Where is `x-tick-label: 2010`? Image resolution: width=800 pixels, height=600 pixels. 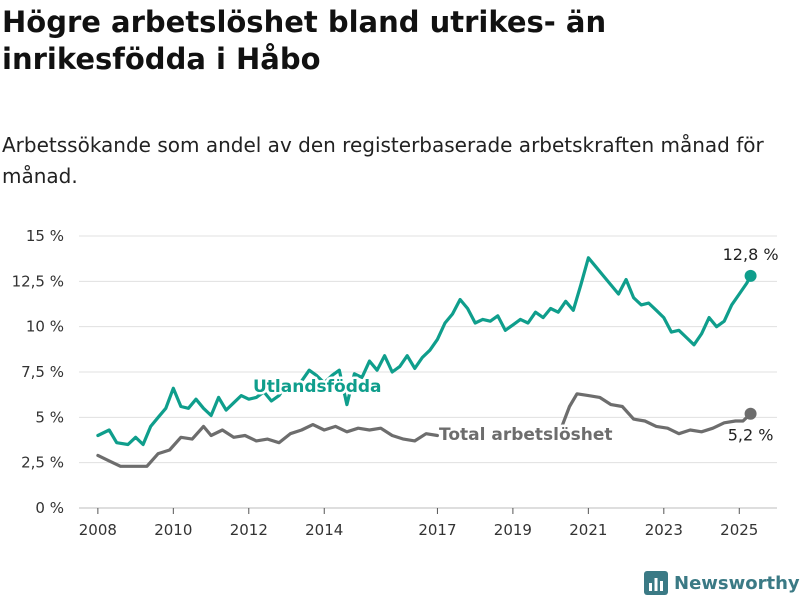
x-tick-label: 2010 is located at coordinates (173, 530).